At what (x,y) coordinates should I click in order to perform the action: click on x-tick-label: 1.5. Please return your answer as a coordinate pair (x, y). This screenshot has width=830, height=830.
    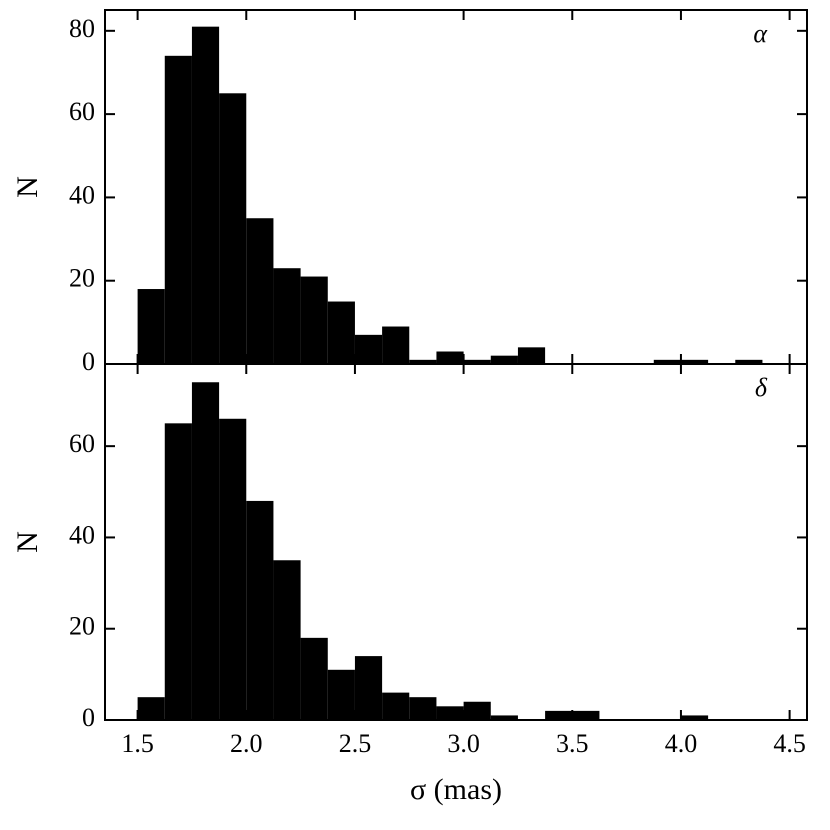
    Looking at the image, I should click on (137, 743).